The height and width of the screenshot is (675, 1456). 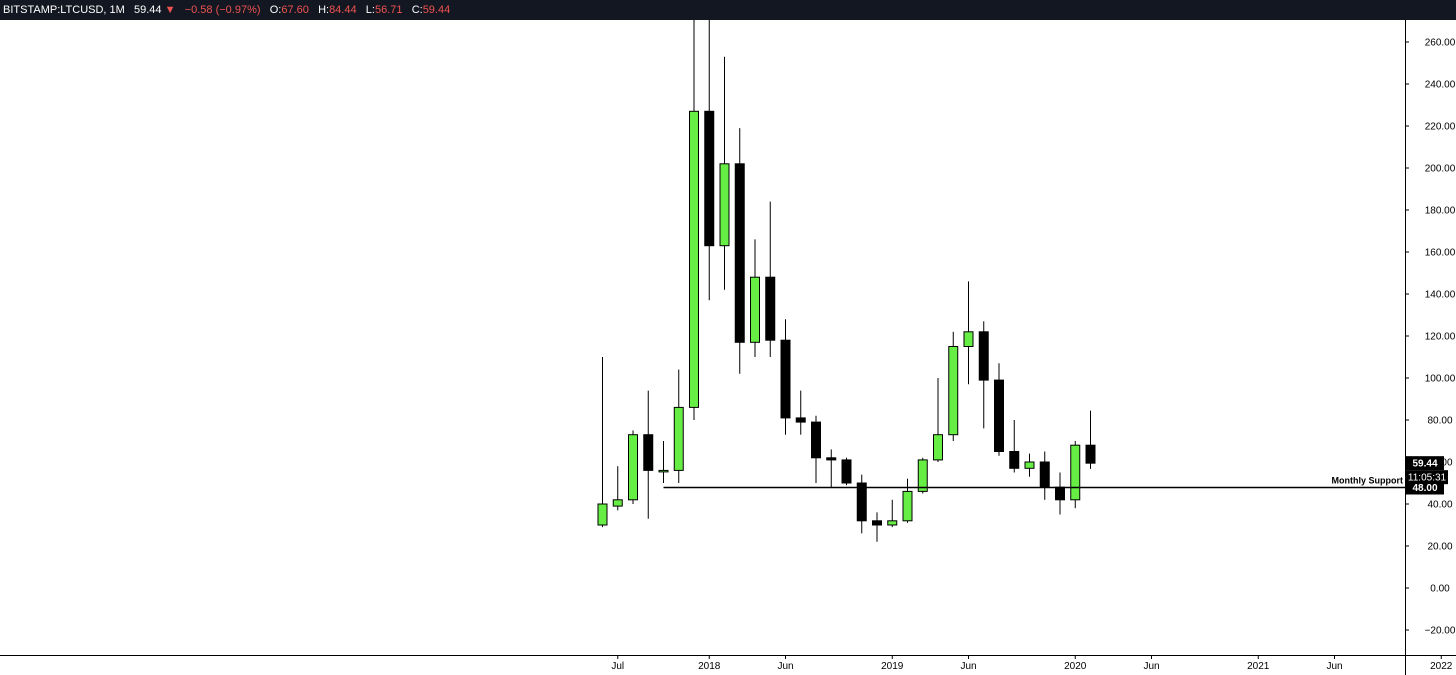 What do you see at coordinates (1441, 666) in the screenshot?
I see `x-tick-label: 2022` at bounding box center [1441, 666].